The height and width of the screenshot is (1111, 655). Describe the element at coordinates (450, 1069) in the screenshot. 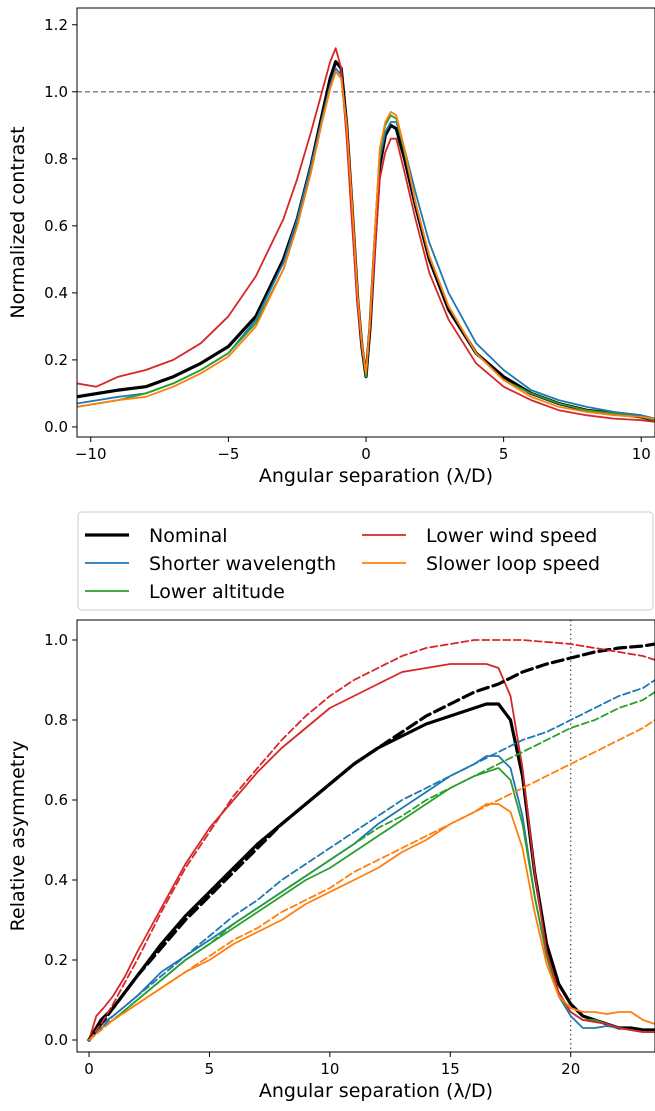

I see `x-tick-label: 15` at that location.